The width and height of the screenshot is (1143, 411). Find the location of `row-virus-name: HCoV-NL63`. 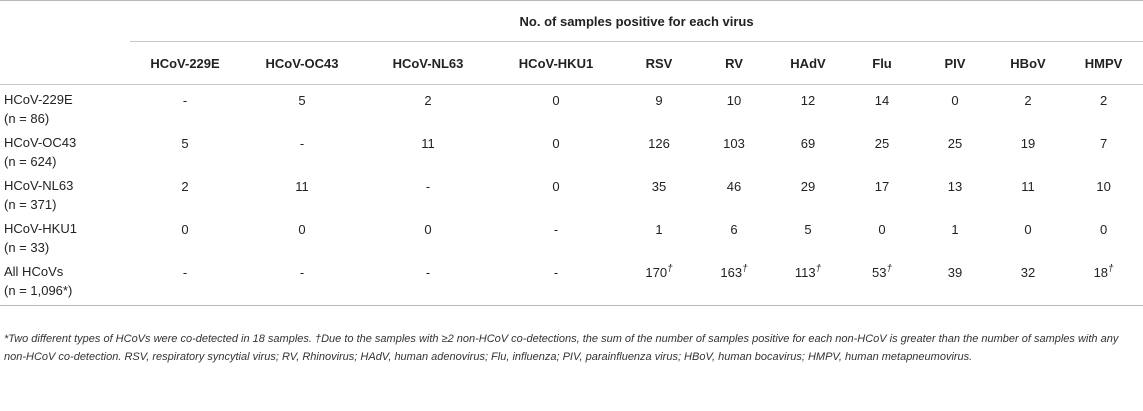

row-virus-name: HCoV-NL63 is located at coordinates (39, 185).